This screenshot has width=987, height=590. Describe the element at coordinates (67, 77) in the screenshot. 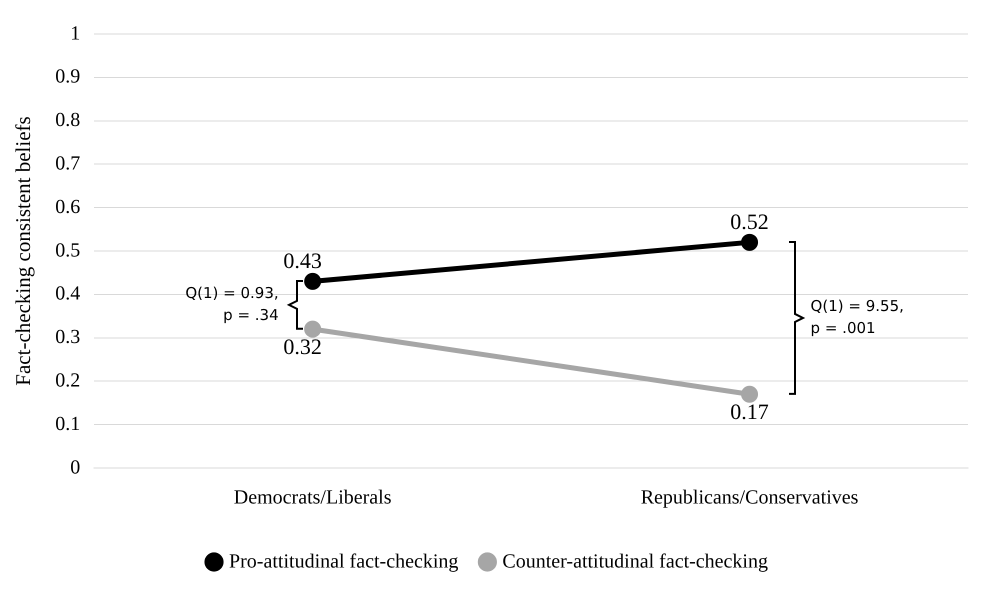

I see `y-tick-label: 0.9` at that location.